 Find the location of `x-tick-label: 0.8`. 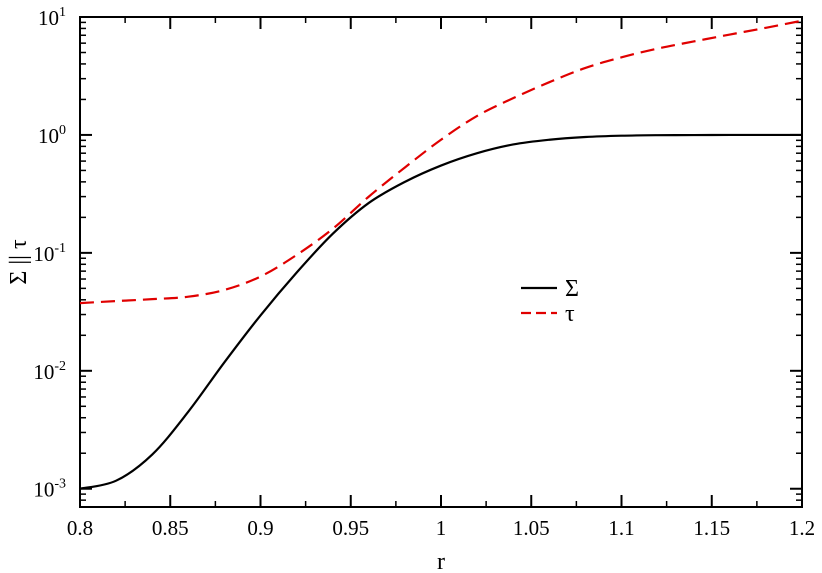

x-tick-label: 0.8 is located at coordinates (80, 528).